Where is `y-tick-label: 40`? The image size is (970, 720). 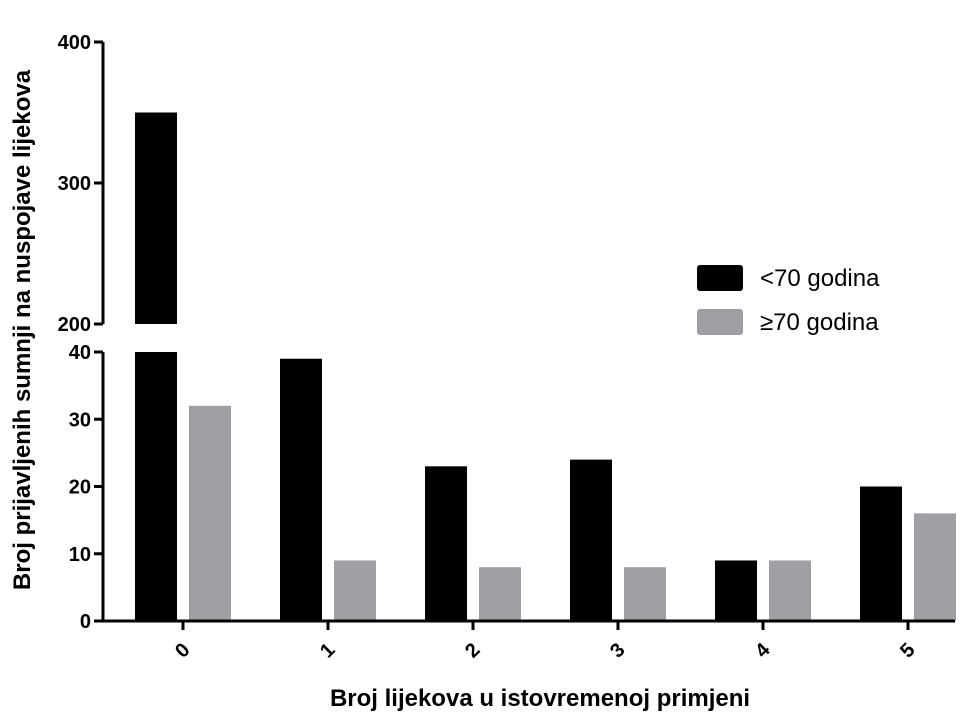 y-tick-label: 40 is located at coordinates (80, 353).